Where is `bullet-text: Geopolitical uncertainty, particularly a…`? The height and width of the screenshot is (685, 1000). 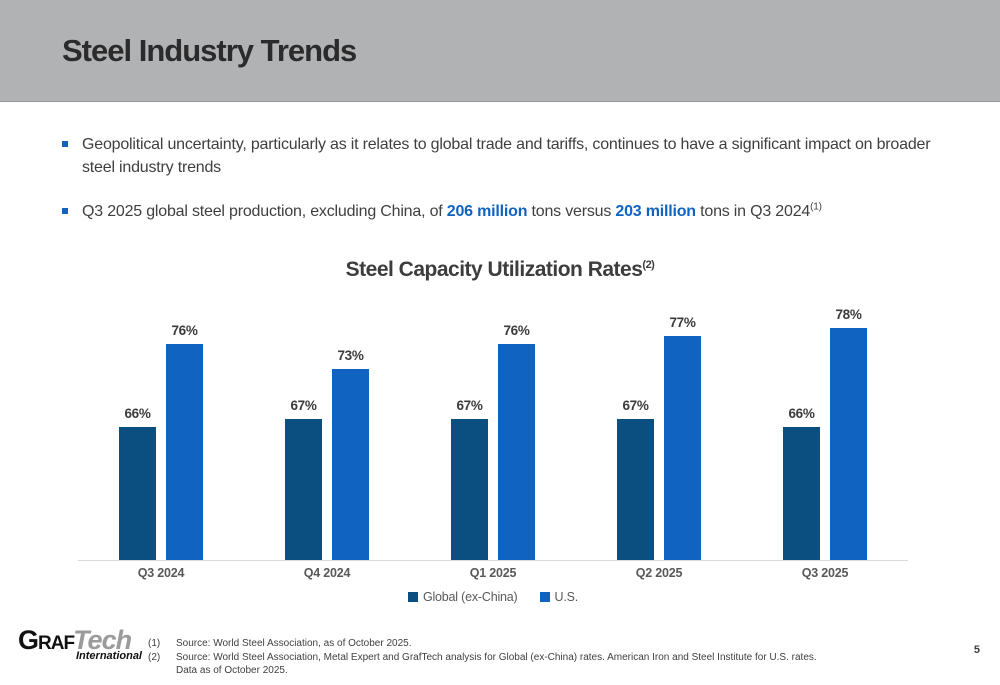
bullet-text: Geopolitical uncertainty, particularly a… is located at coordinates (516, 156).